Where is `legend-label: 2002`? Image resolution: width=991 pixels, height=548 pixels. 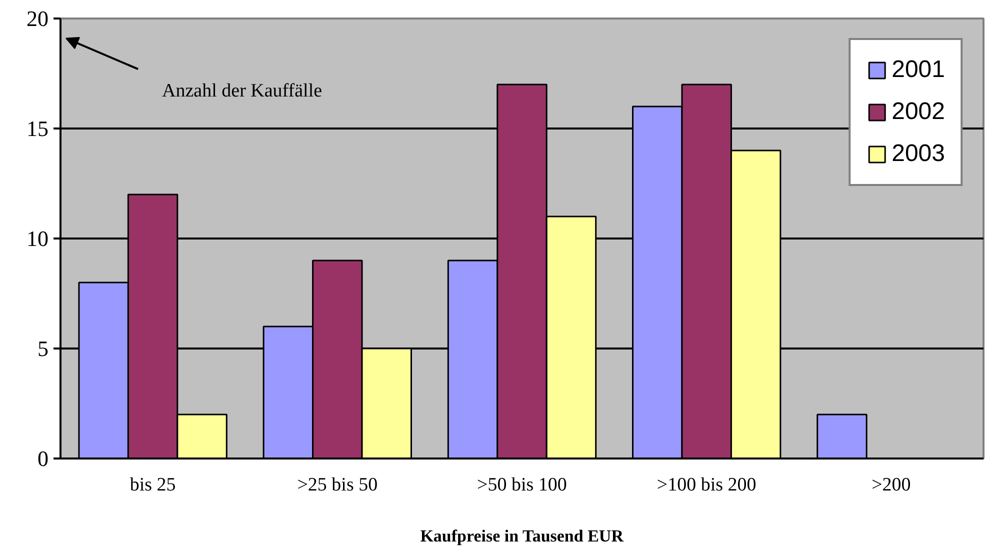
legend-label: 2002 is located at coordinates (918, 112).